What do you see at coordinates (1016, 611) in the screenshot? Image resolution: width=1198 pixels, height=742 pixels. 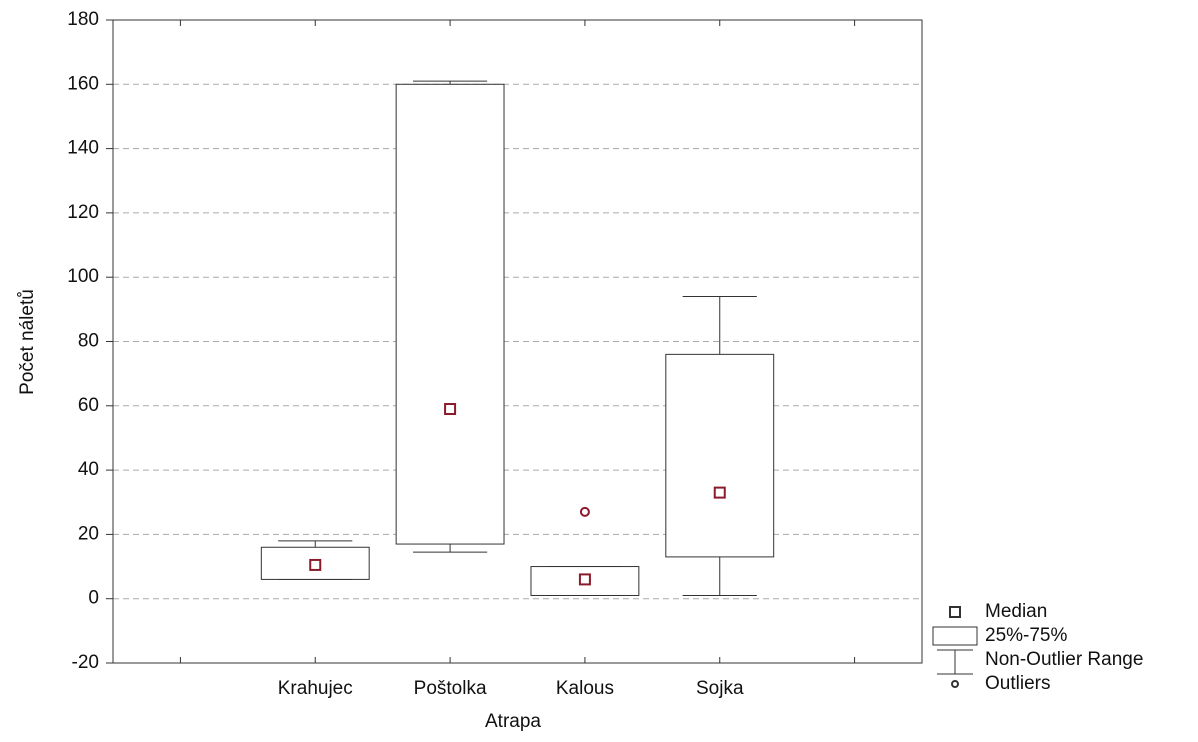 I see `legend-label: Median` at bounding box center [1016, 611].